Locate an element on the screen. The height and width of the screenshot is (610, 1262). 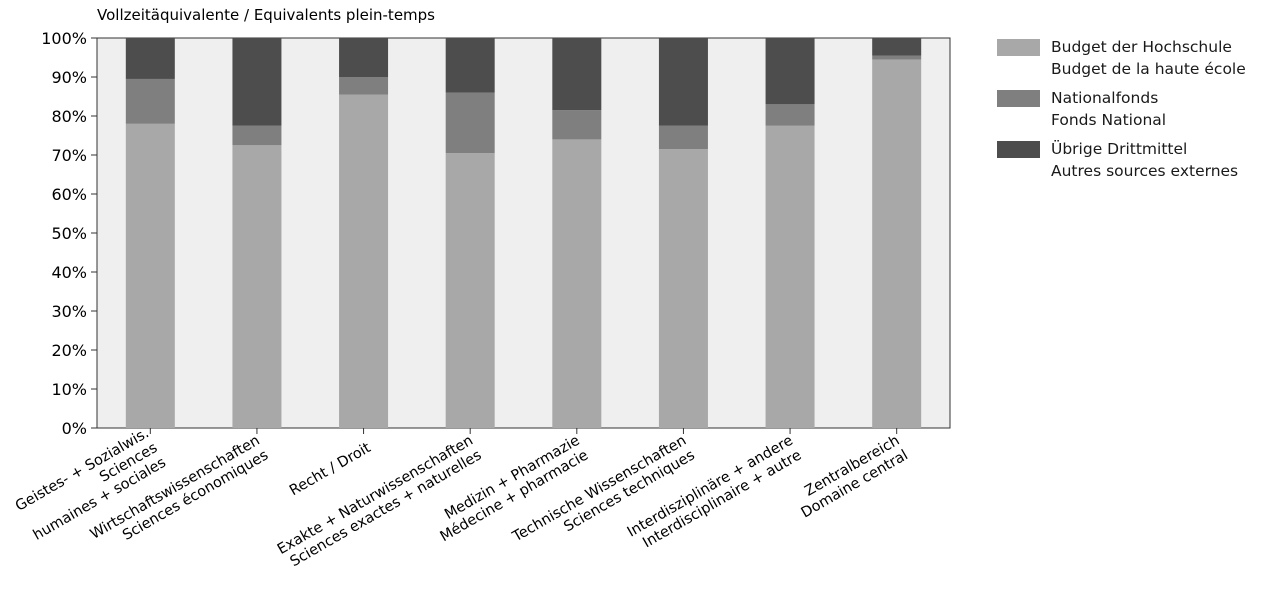
y-tick-label: 90% is located at coordinates (69, 77).